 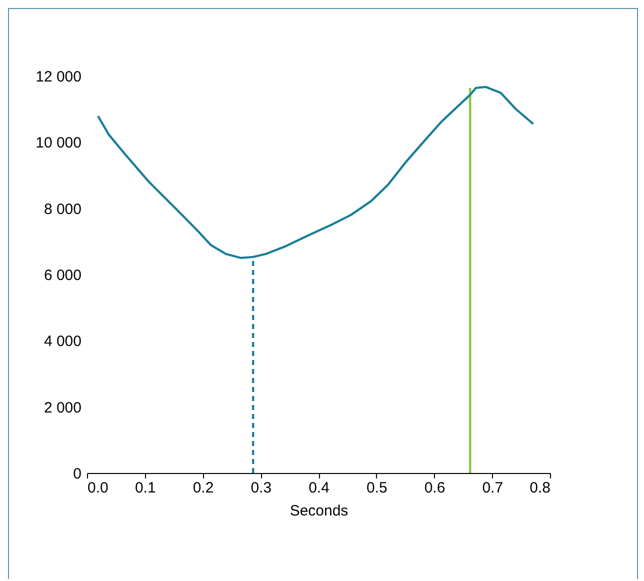 What do you see at coordinates (203, 488) in the screenshot?
I see `x-tick-label: 0.2` at bounding box center [203, 488].